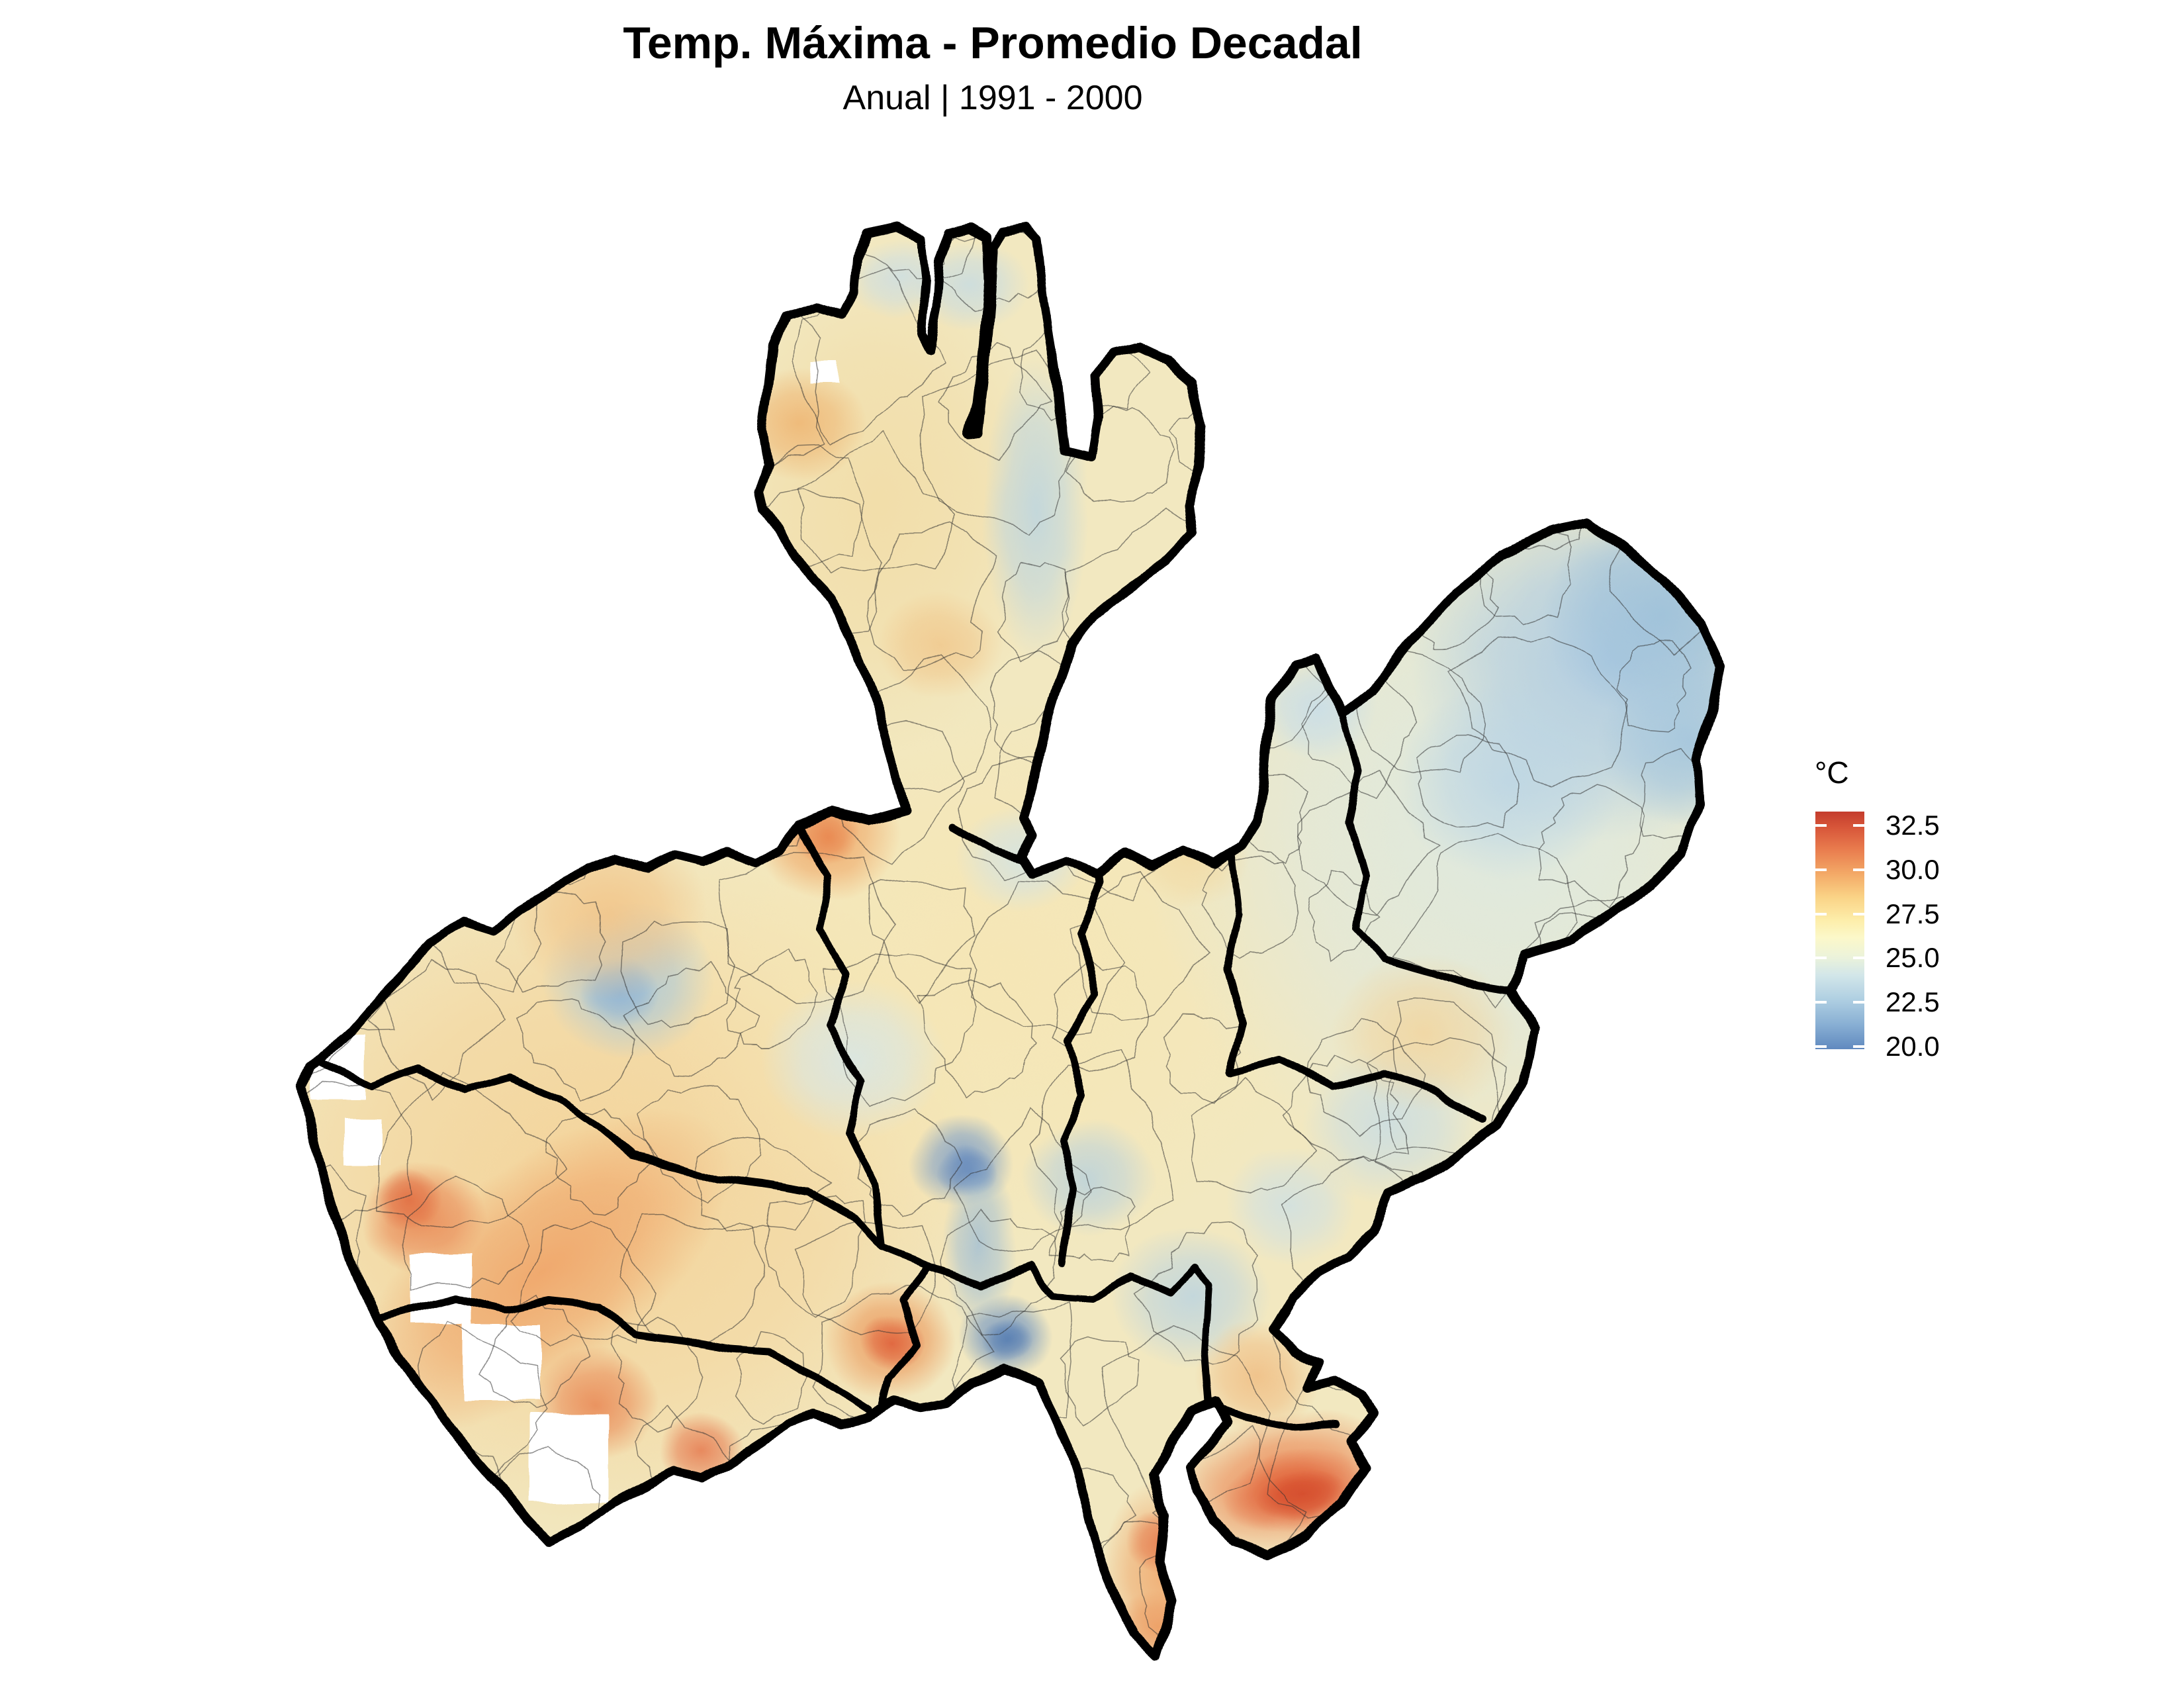 The image size is (2184, 1688). Describe the element at coordinates (1840, 930) in the screenshot. I see `legend-colorbar` at that location.